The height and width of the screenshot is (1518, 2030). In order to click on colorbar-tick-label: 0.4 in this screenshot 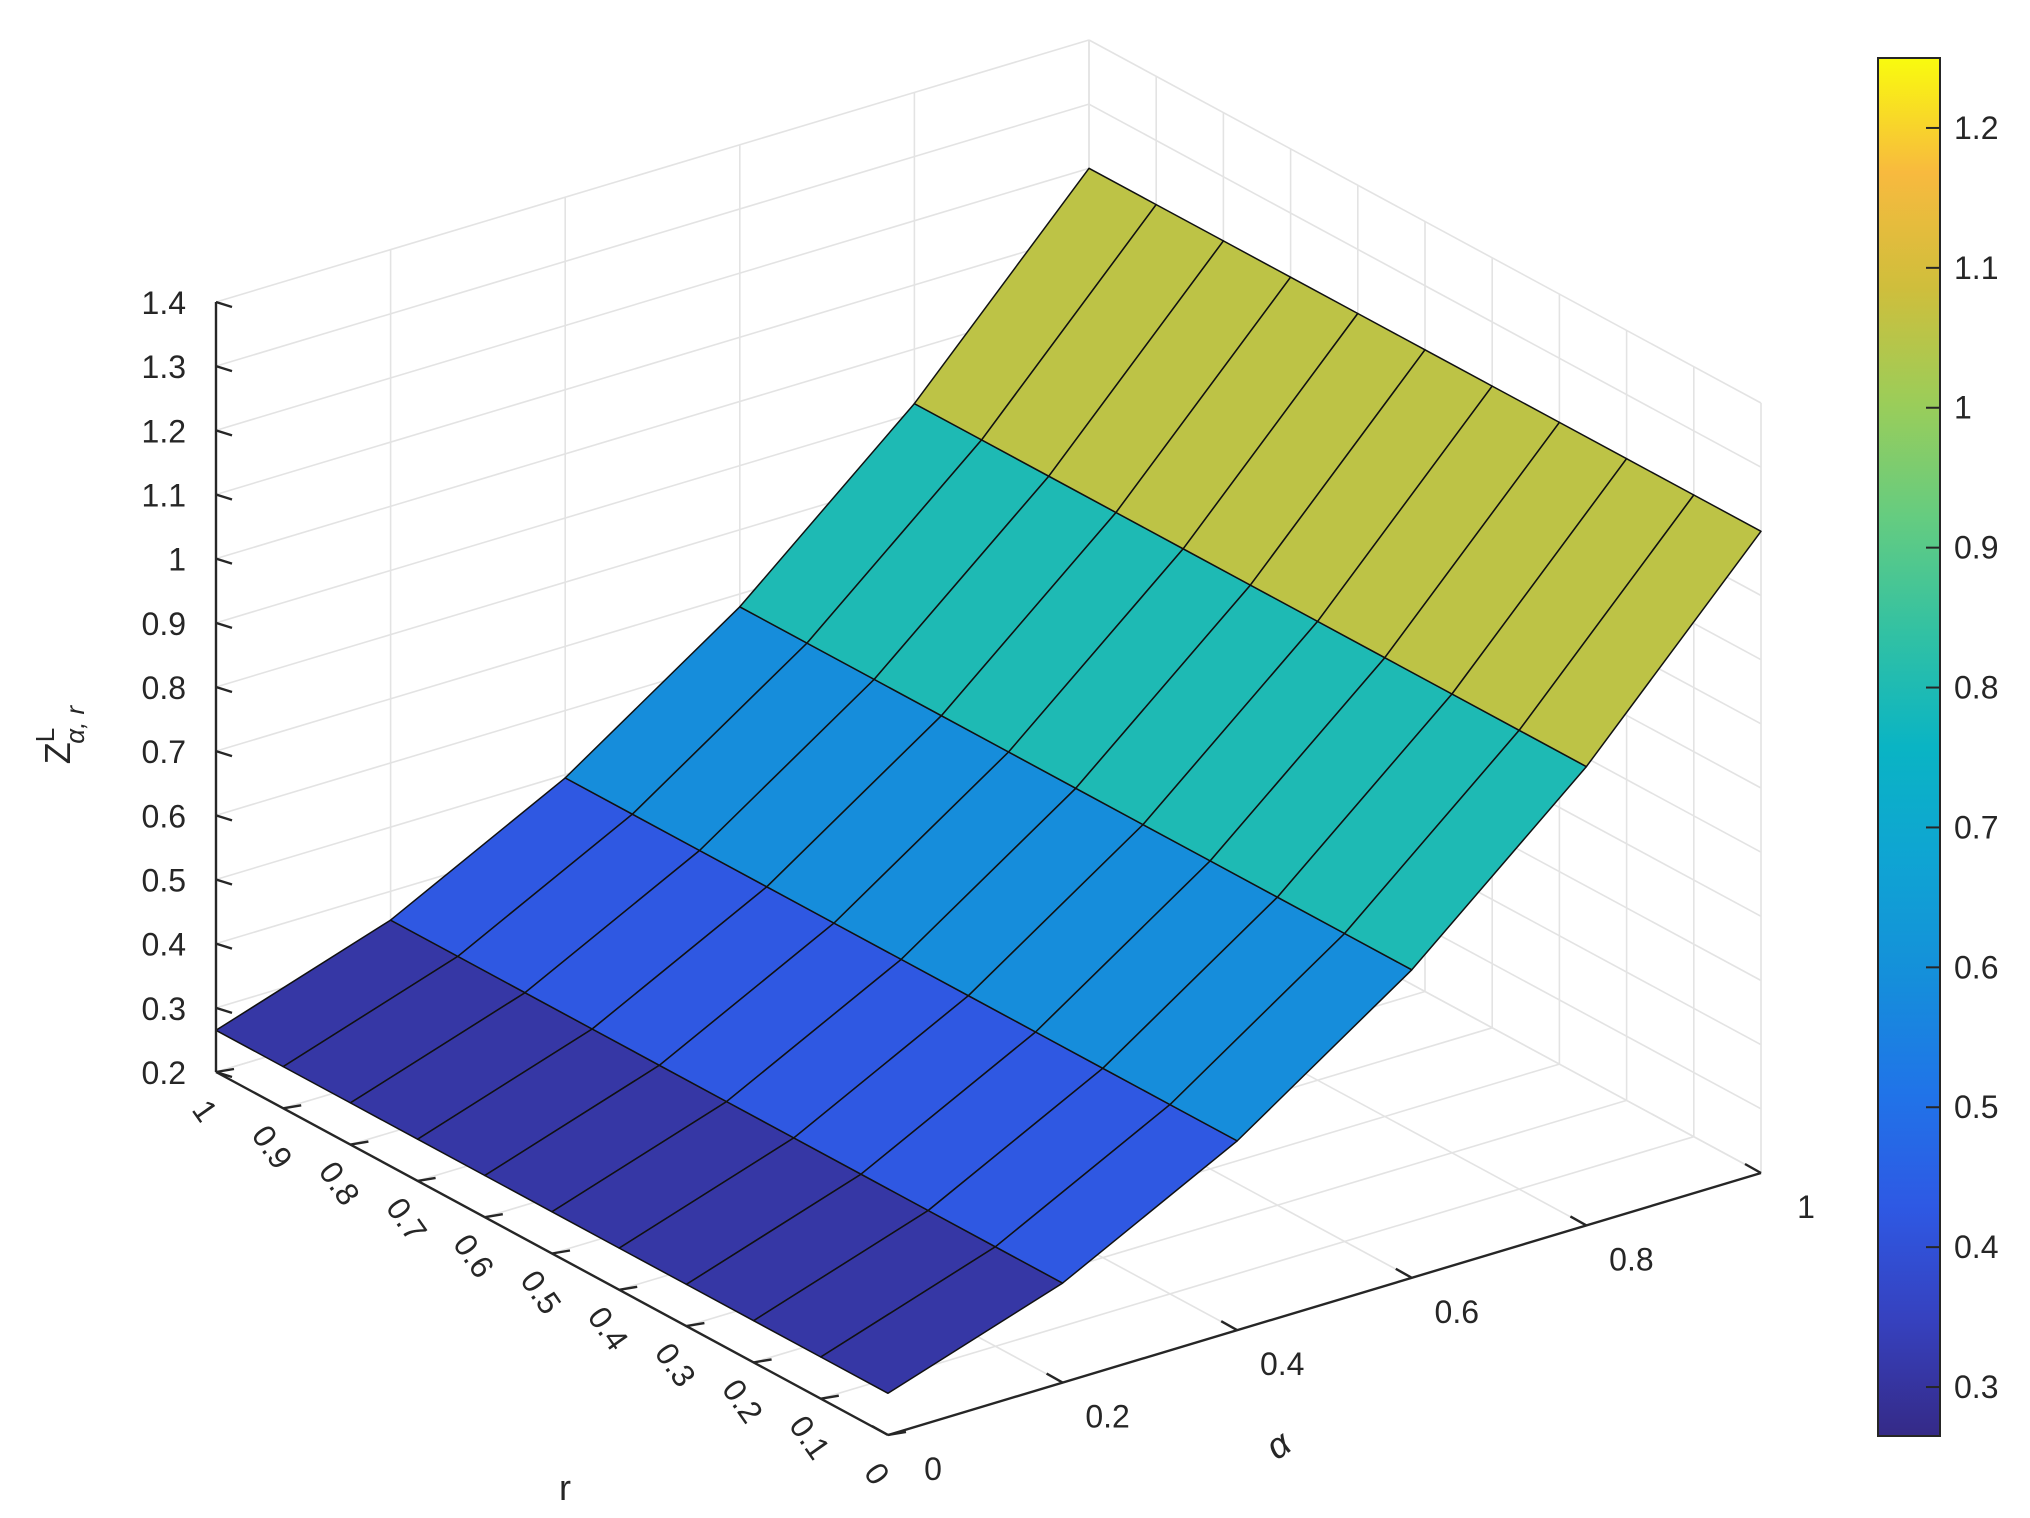, I will do `click(1976, 1247)`.